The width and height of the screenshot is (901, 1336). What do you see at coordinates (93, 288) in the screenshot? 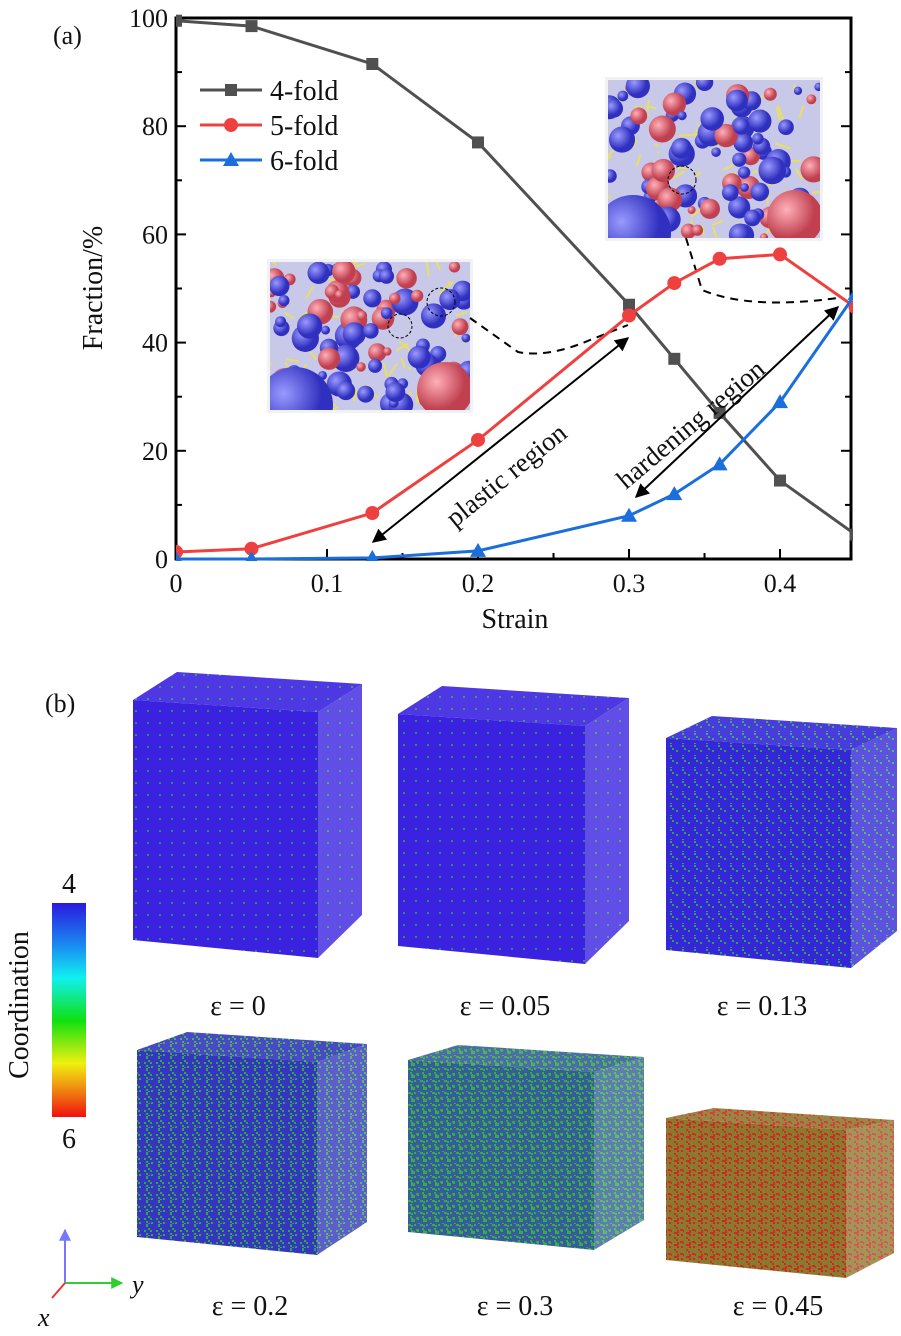
I see `y-axis-label: Fraction/%` at bounding box center [93, 288].